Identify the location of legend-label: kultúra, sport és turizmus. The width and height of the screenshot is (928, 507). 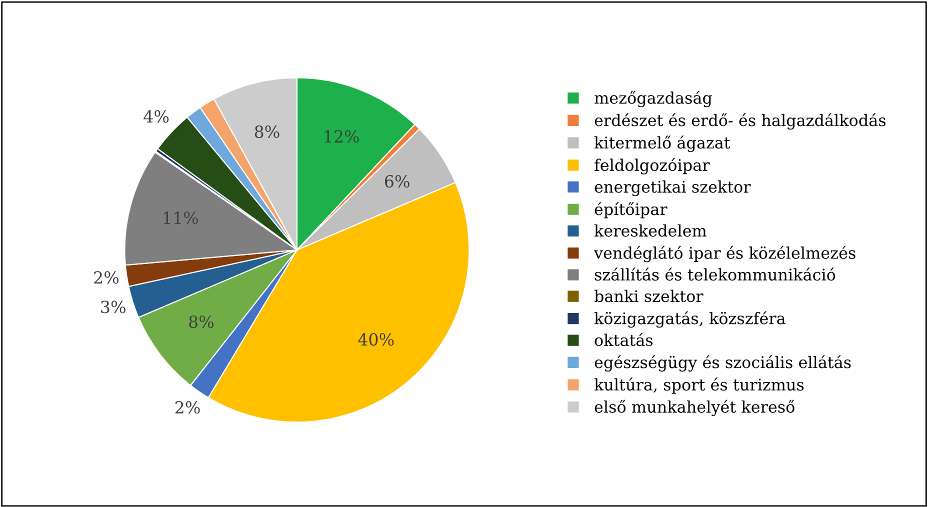
(699, 386).